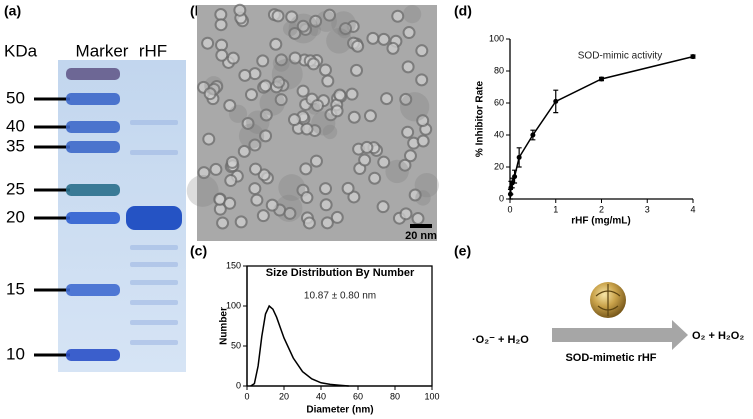  Describe the element at coordinates (284, 396) in the screenshot. I see `x-tick-label: 20` at that location.